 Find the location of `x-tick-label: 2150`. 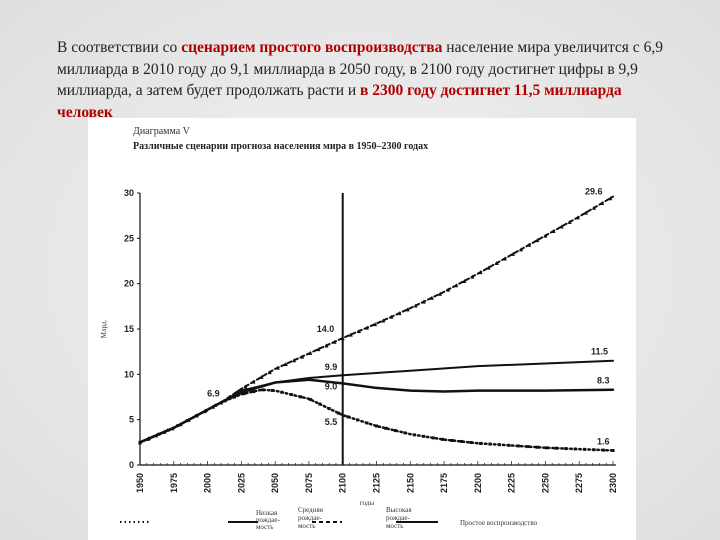

x-tick-label: 2150 is located at coordinates (410, 483).